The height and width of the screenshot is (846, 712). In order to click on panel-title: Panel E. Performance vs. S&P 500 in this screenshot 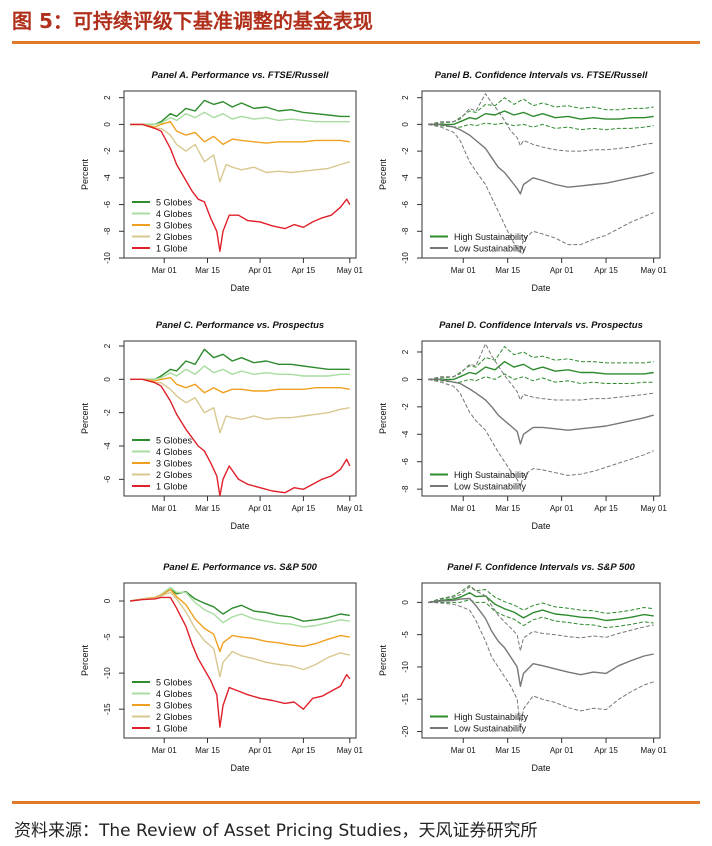, I will do `click(240, 567)`.